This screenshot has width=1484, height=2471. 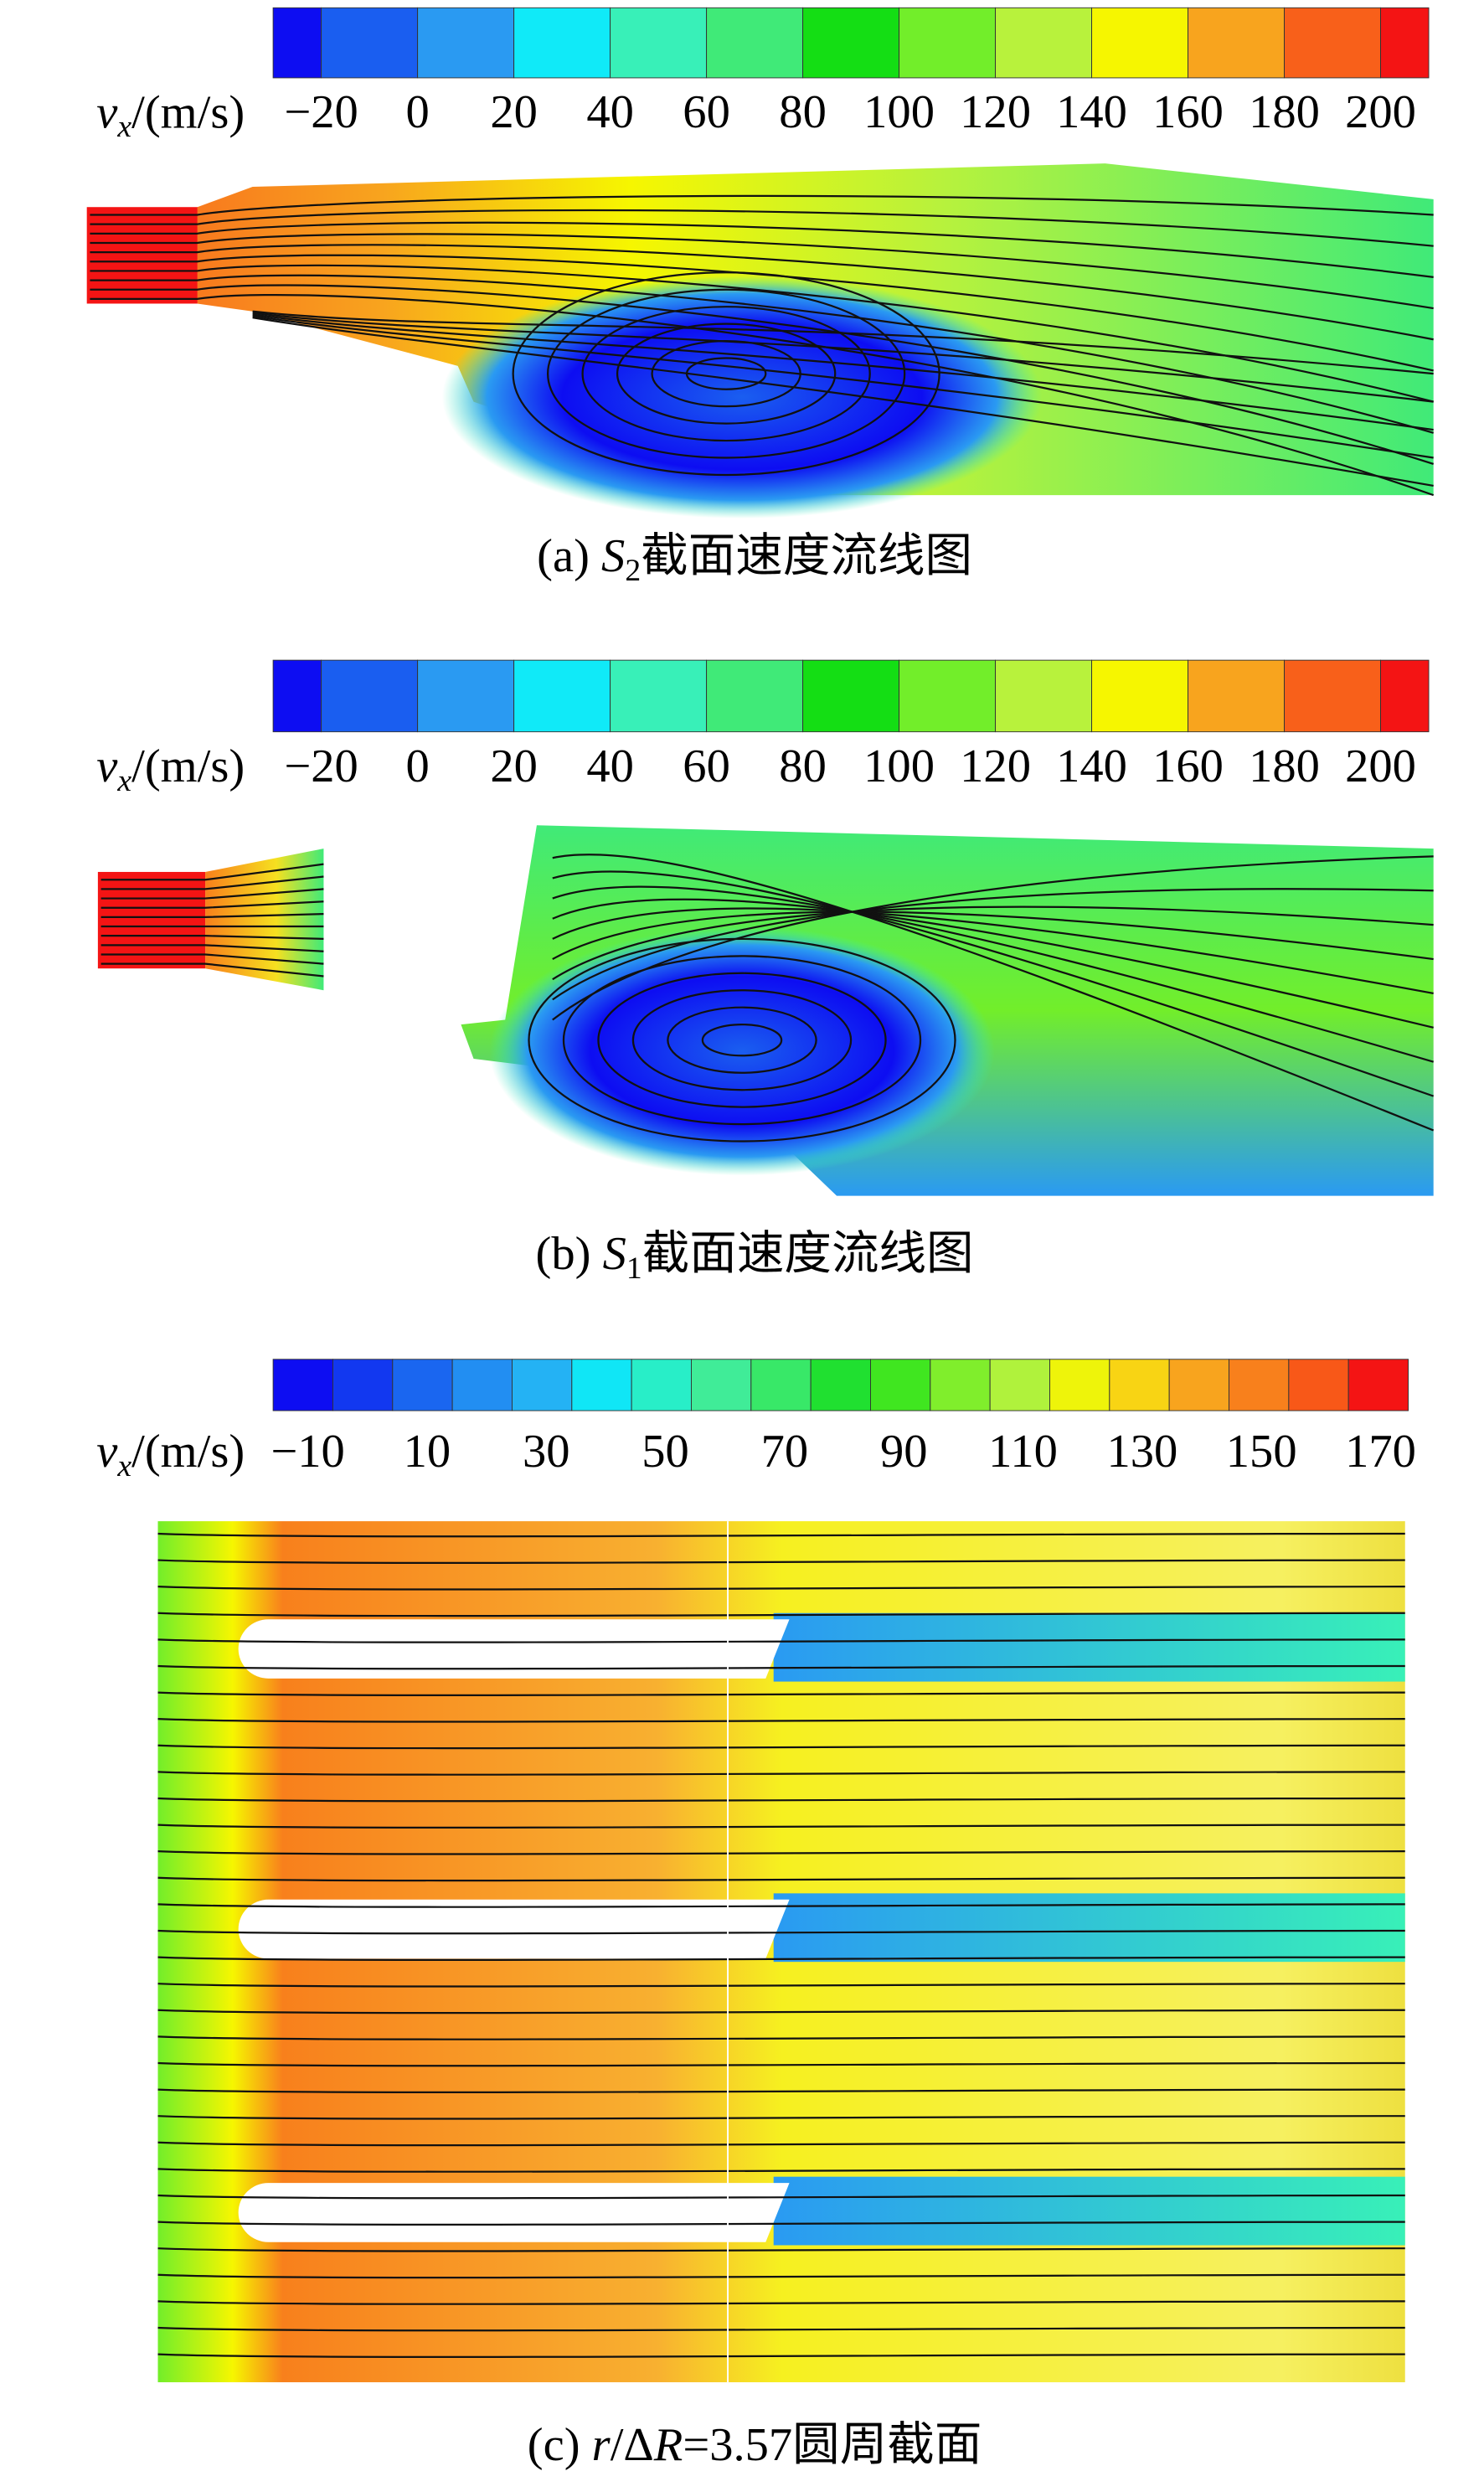 I want to click on colorbar-tick-label: −20, so click(x=321, y=766).